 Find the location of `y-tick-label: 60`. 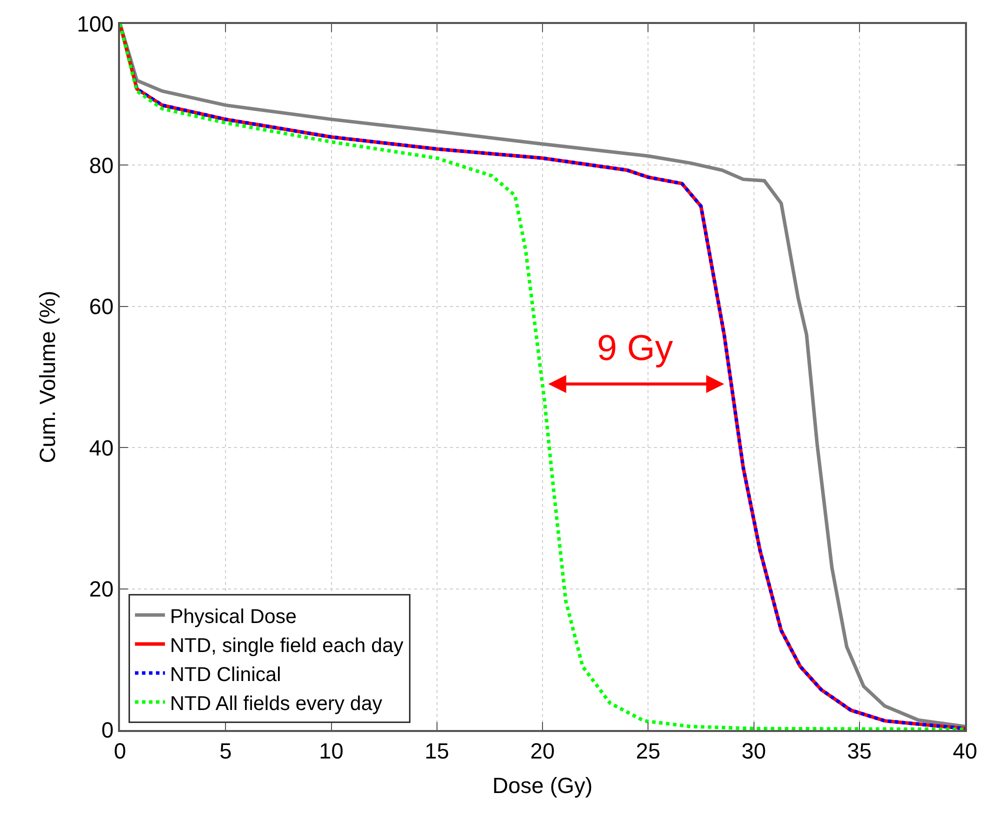

y-tick-label: 60 is located at coordinates (101, 307).